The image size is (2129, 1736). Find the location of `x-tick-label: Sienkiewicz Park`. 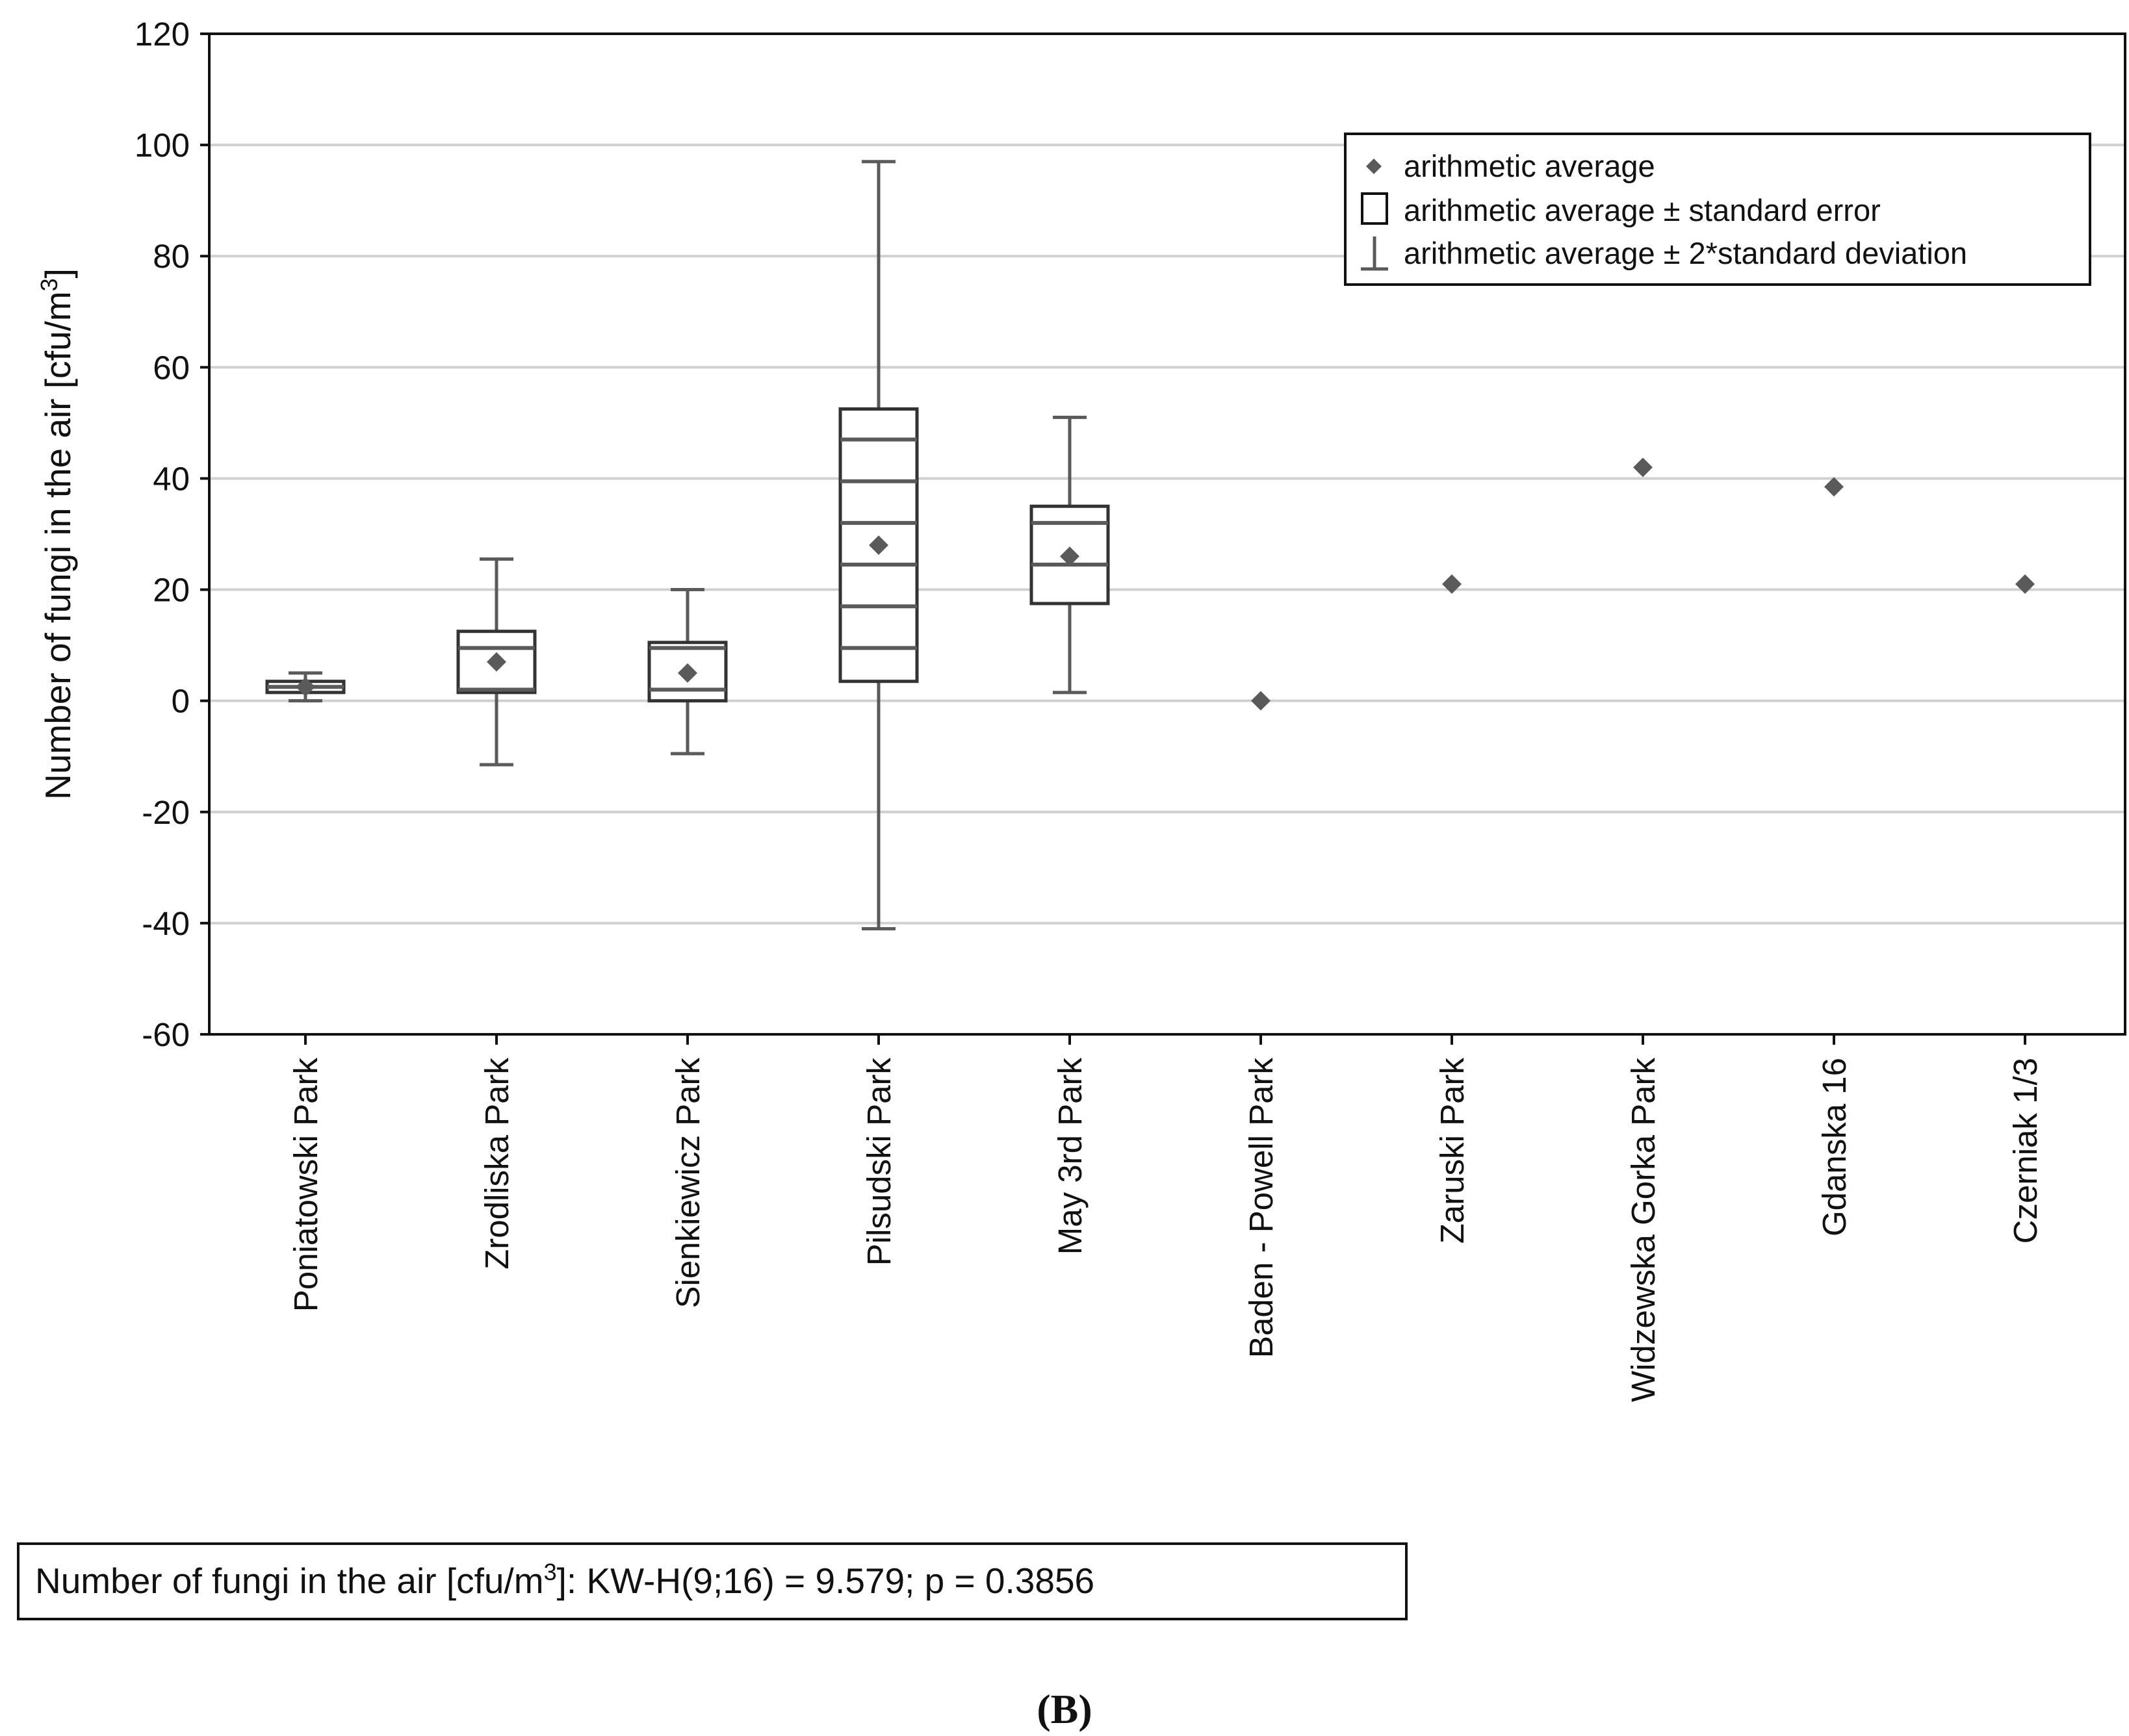

x-tick-label: Sienkiewicz Park is located at coordinates (687, 1183).